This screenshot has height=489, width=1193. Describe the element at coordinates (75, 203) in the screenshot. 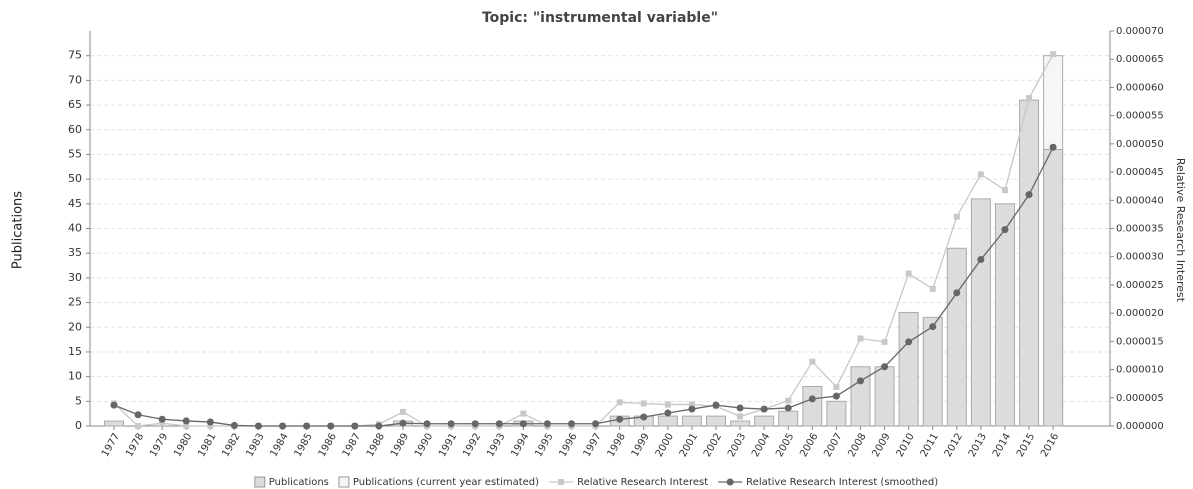

I see `y-tick-label: 45` at that location.